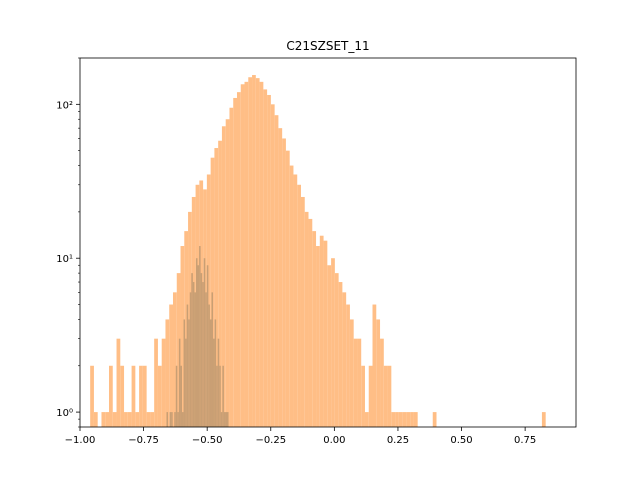 Image resolution: width=640 pixels, height=480 pixels. Describe the element at coordinates (525, 440) in the screenshot. I see `x-tick-label: 0.75` at that location.